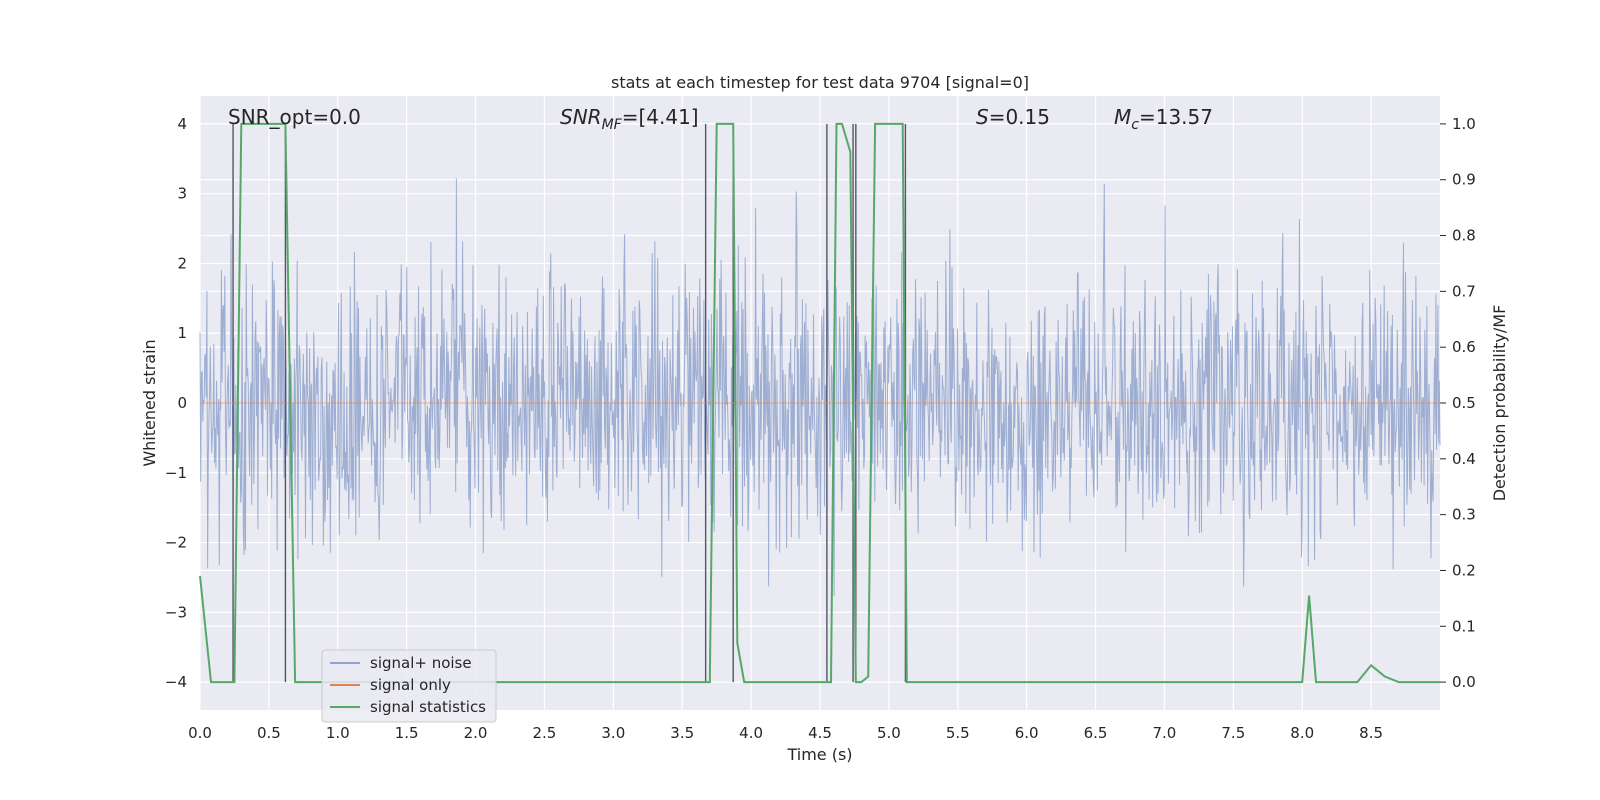 This screenshot has width=1600, height=800. Describe the element at coordinates (1464, 626) in the screenshot. I see `y-right-tick-label: 0.1` at that location.